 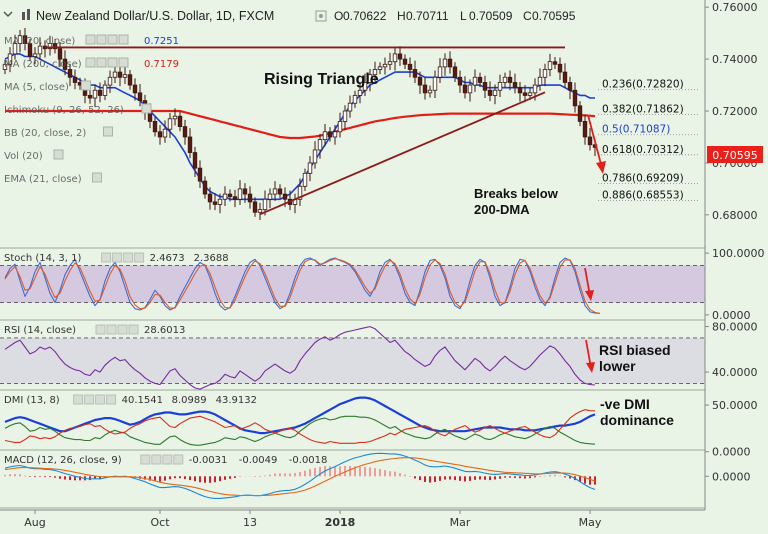 What do you see at coordinates (637, 420) in the screenshot?
I see `dmi-note-line-2: dominance` at bounding box center [637, 420].